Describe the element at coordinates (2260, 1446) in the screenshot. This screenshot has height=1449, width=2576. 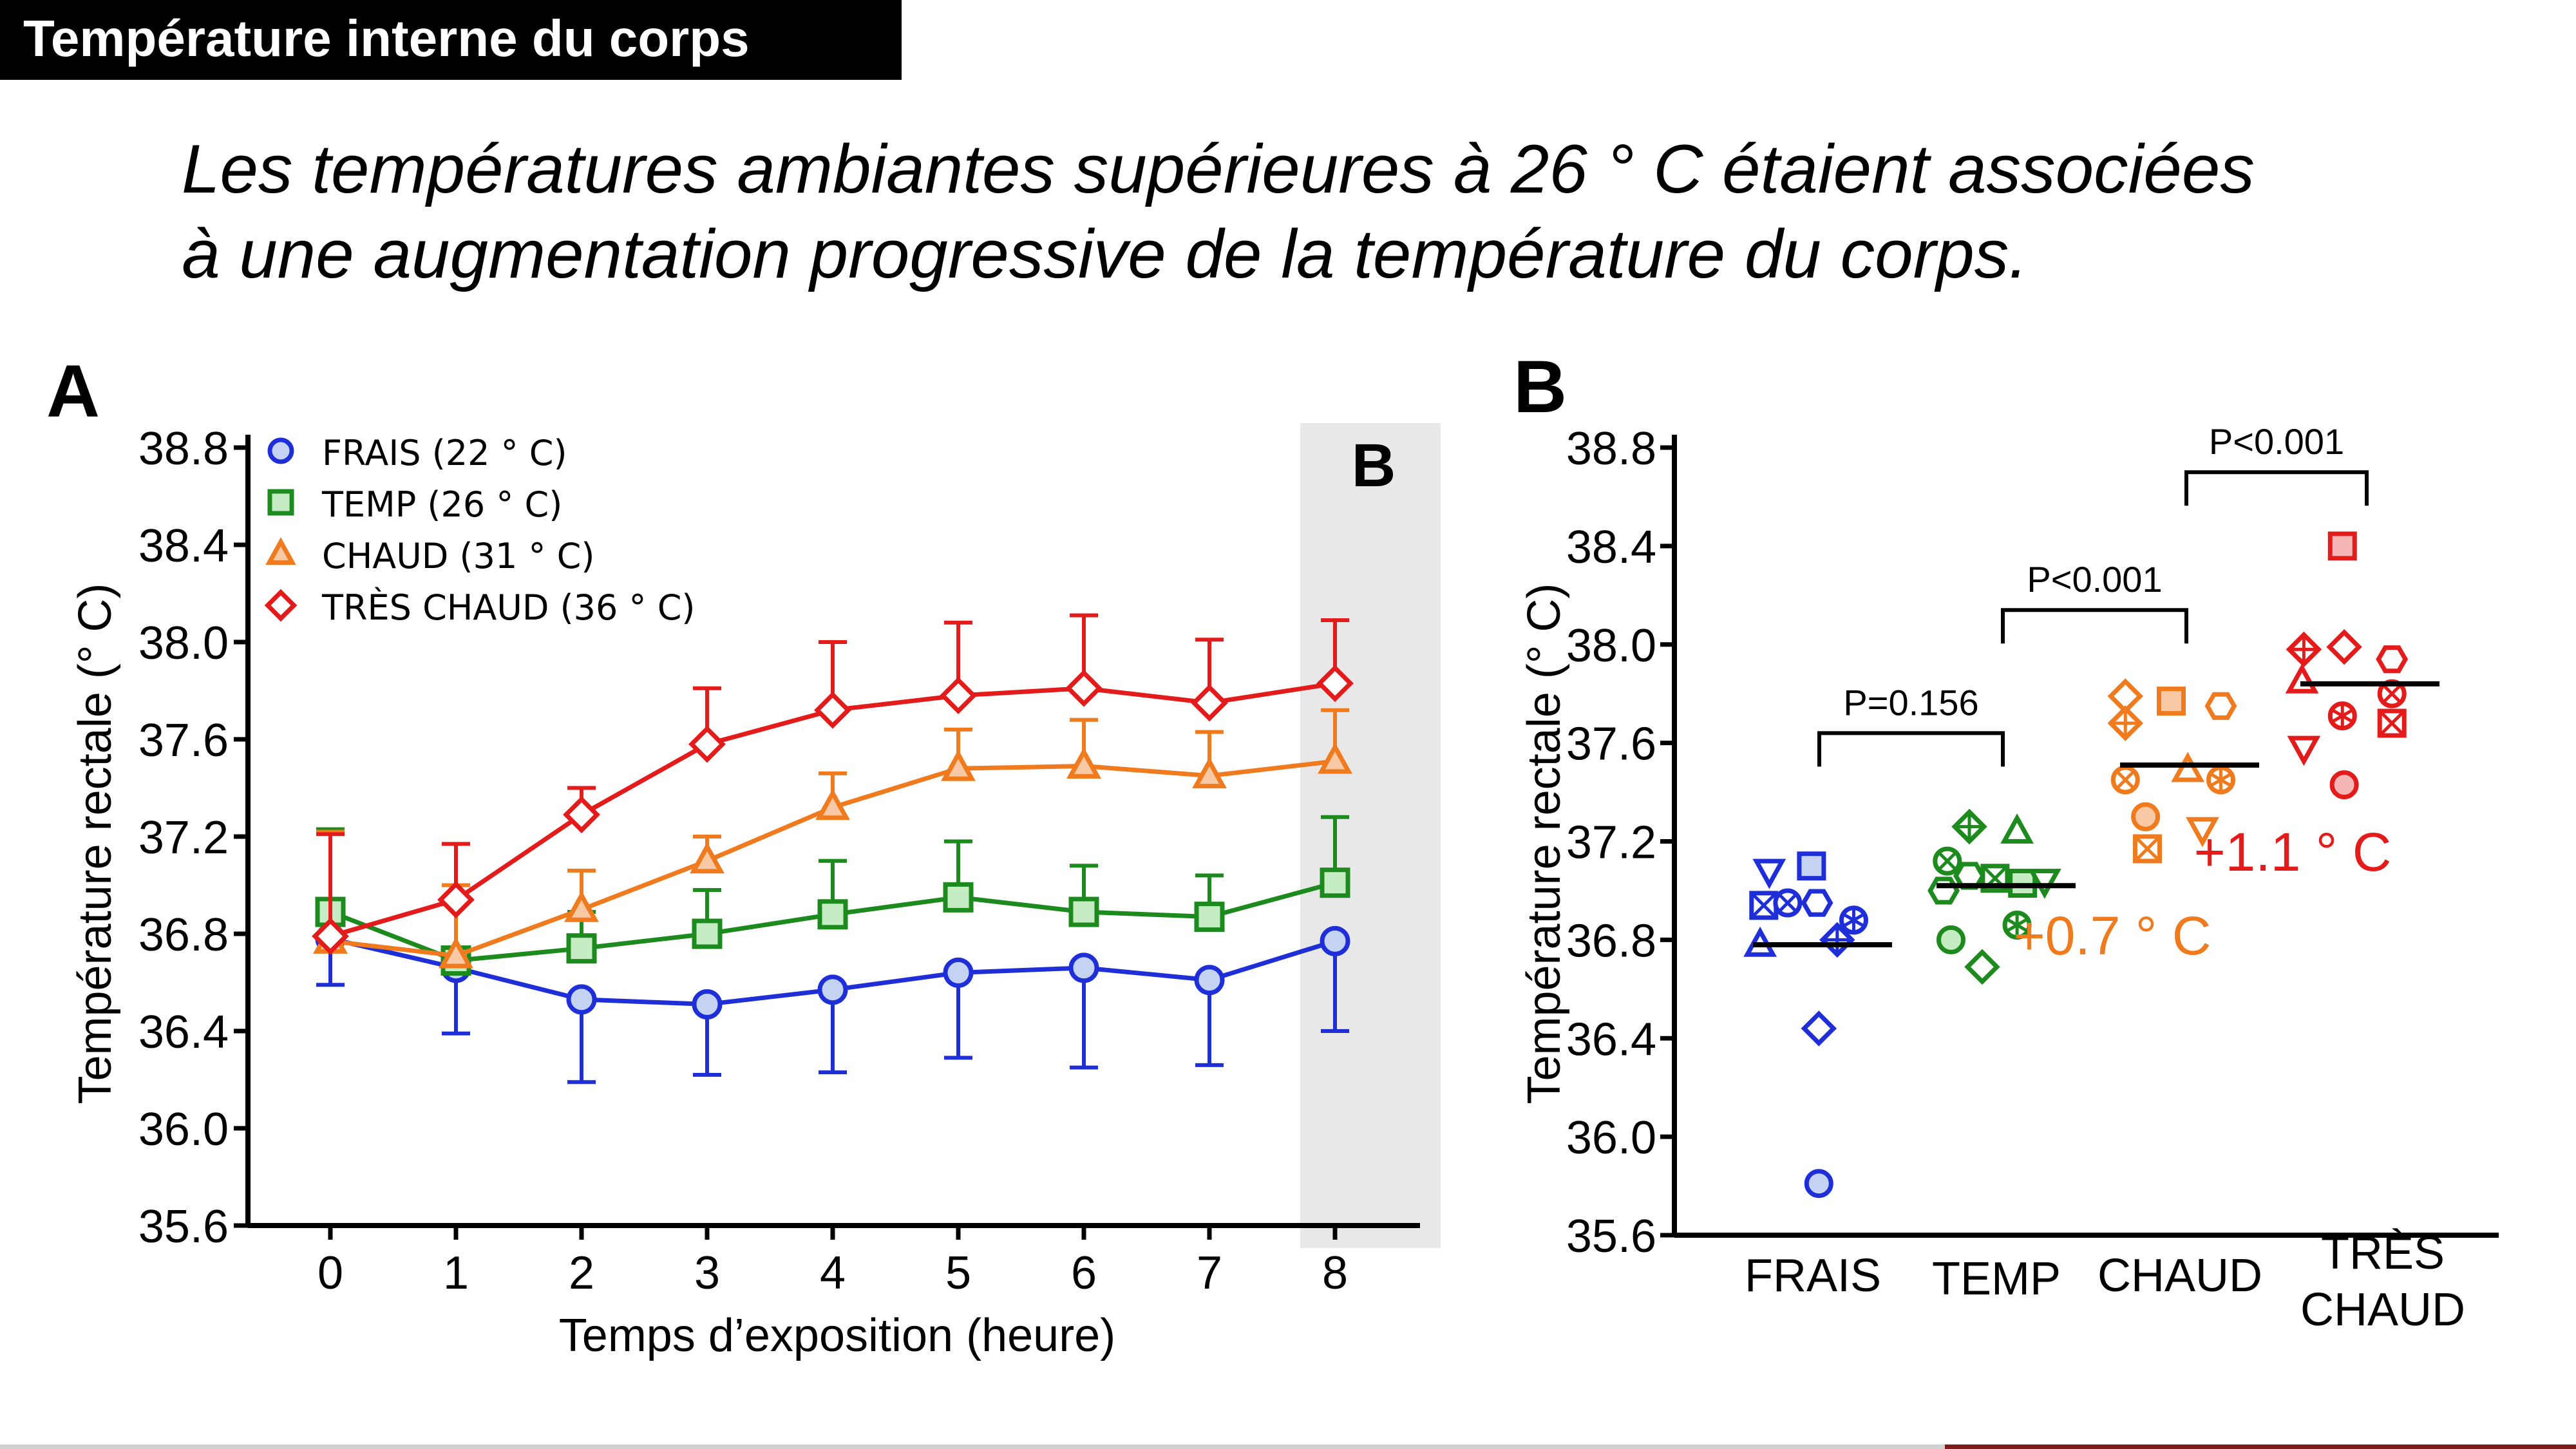
I see `bottom-accent` at that location.